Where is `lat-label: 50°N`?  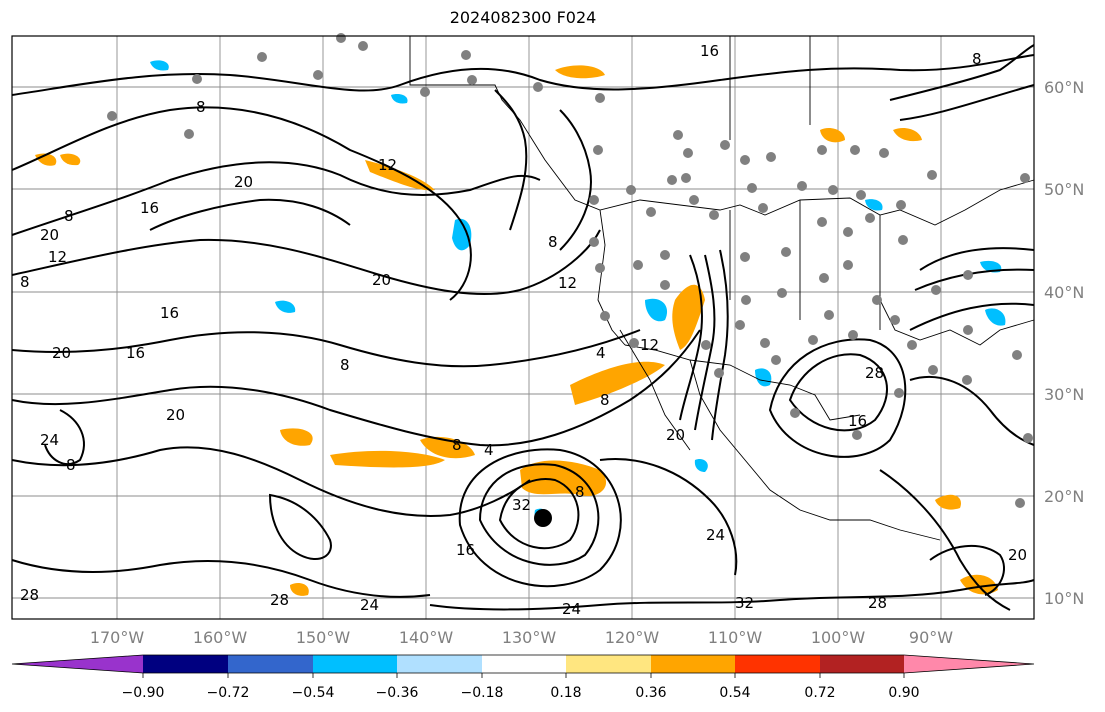 lat-label: 50°N is located at coordinates (1064, 189).